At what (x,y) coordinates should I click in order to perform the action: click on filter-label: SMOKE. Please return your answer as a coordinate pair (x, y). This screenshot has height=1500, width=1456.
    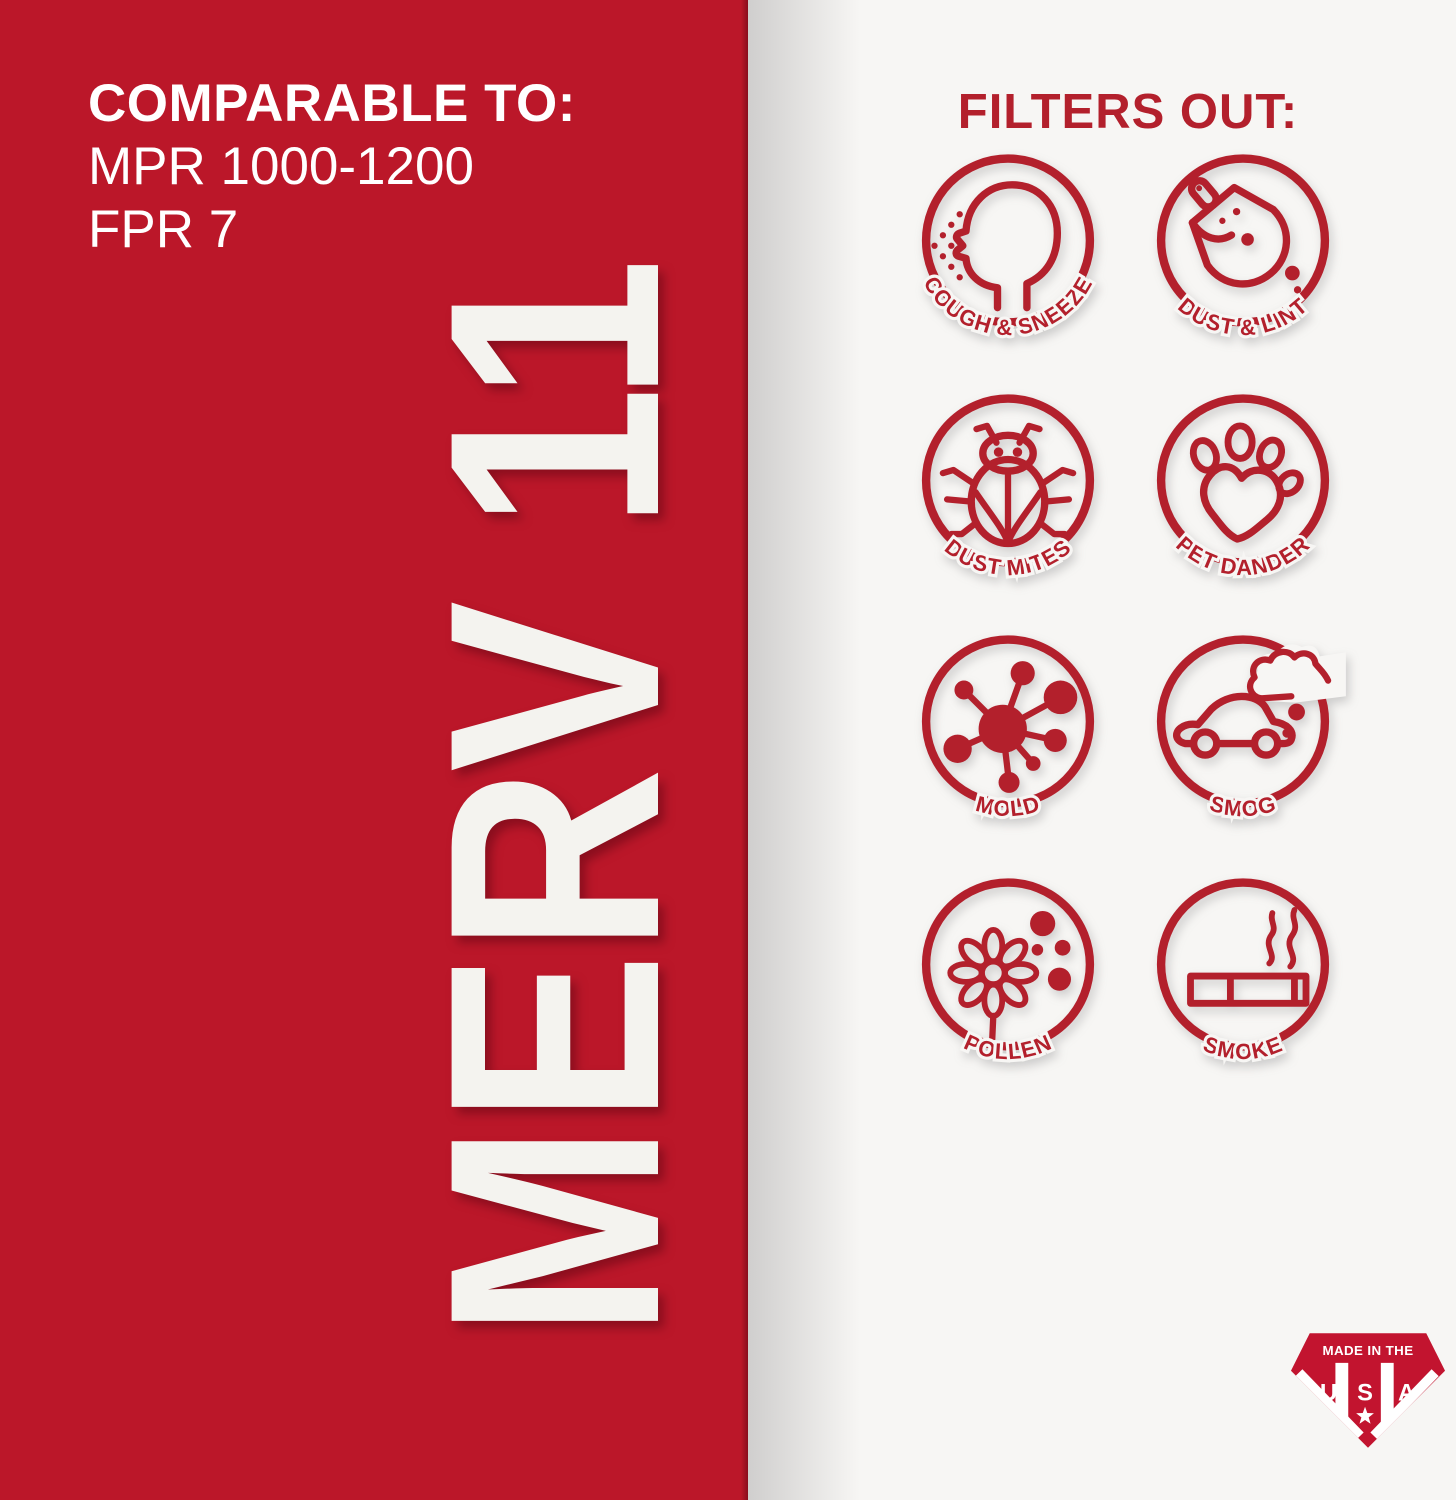
    Looking at the image, I should click on (1243, 1047).